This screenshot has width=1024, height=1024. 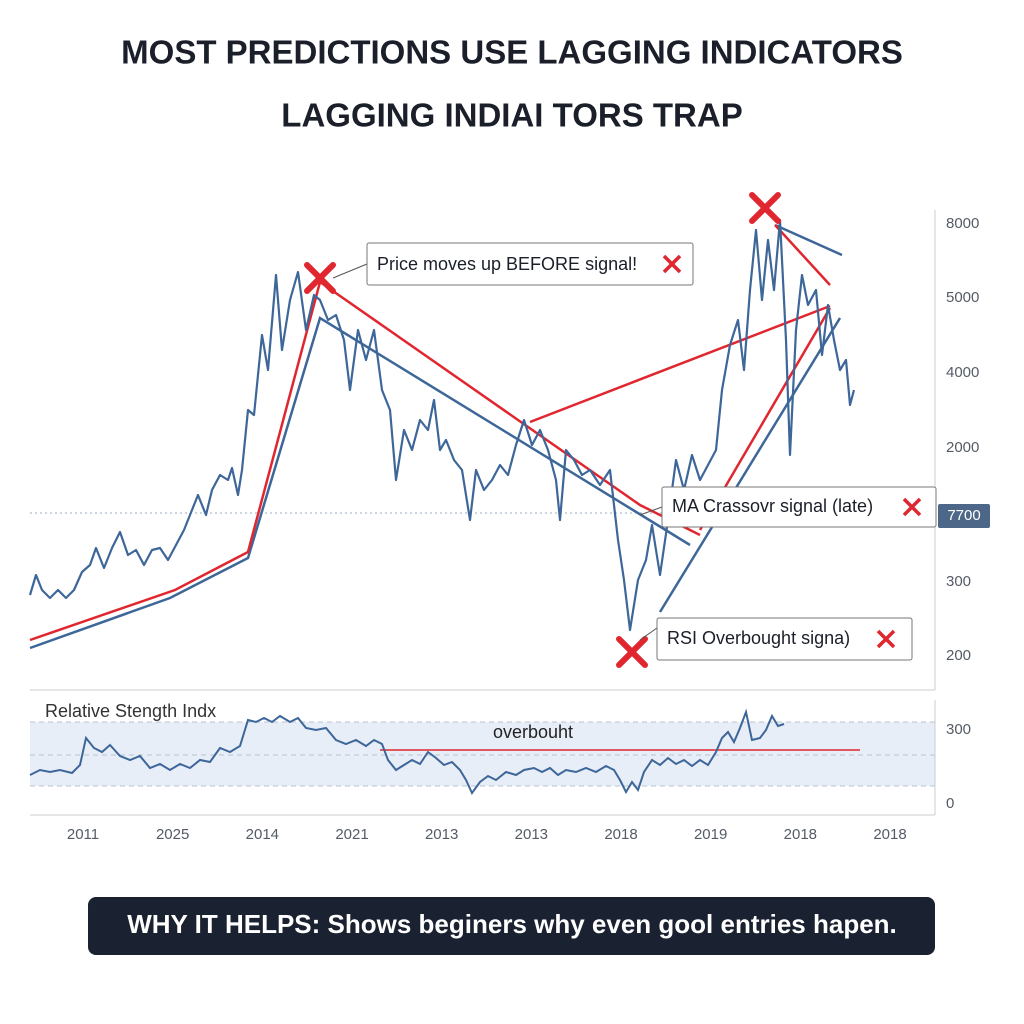 I want to click on title-line: LAGGING INDIAI TORS TRAP, so click(x=511, y=115).